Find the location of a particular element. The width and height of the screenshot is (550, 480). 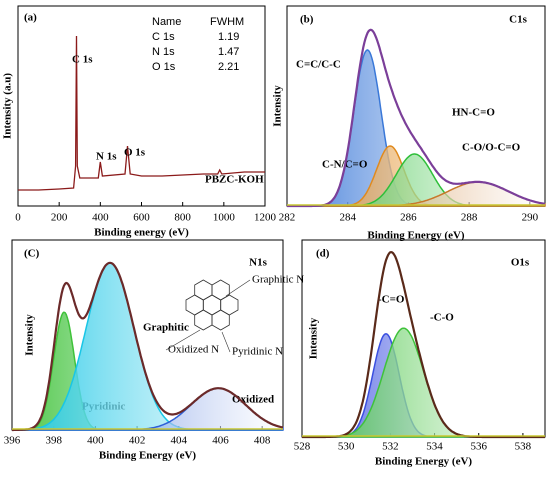

panel-title: C1s is located at coordinates (518, 20).